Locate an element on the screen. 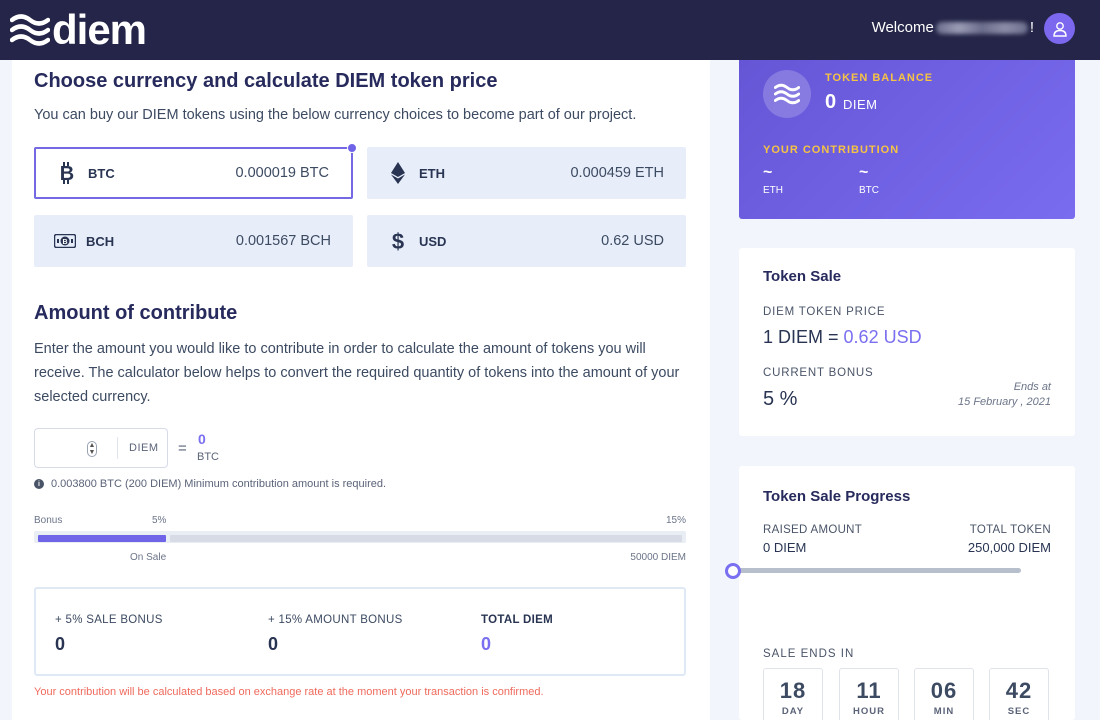  token-sale-title: Token Sale is located at coordinates (802, 276).